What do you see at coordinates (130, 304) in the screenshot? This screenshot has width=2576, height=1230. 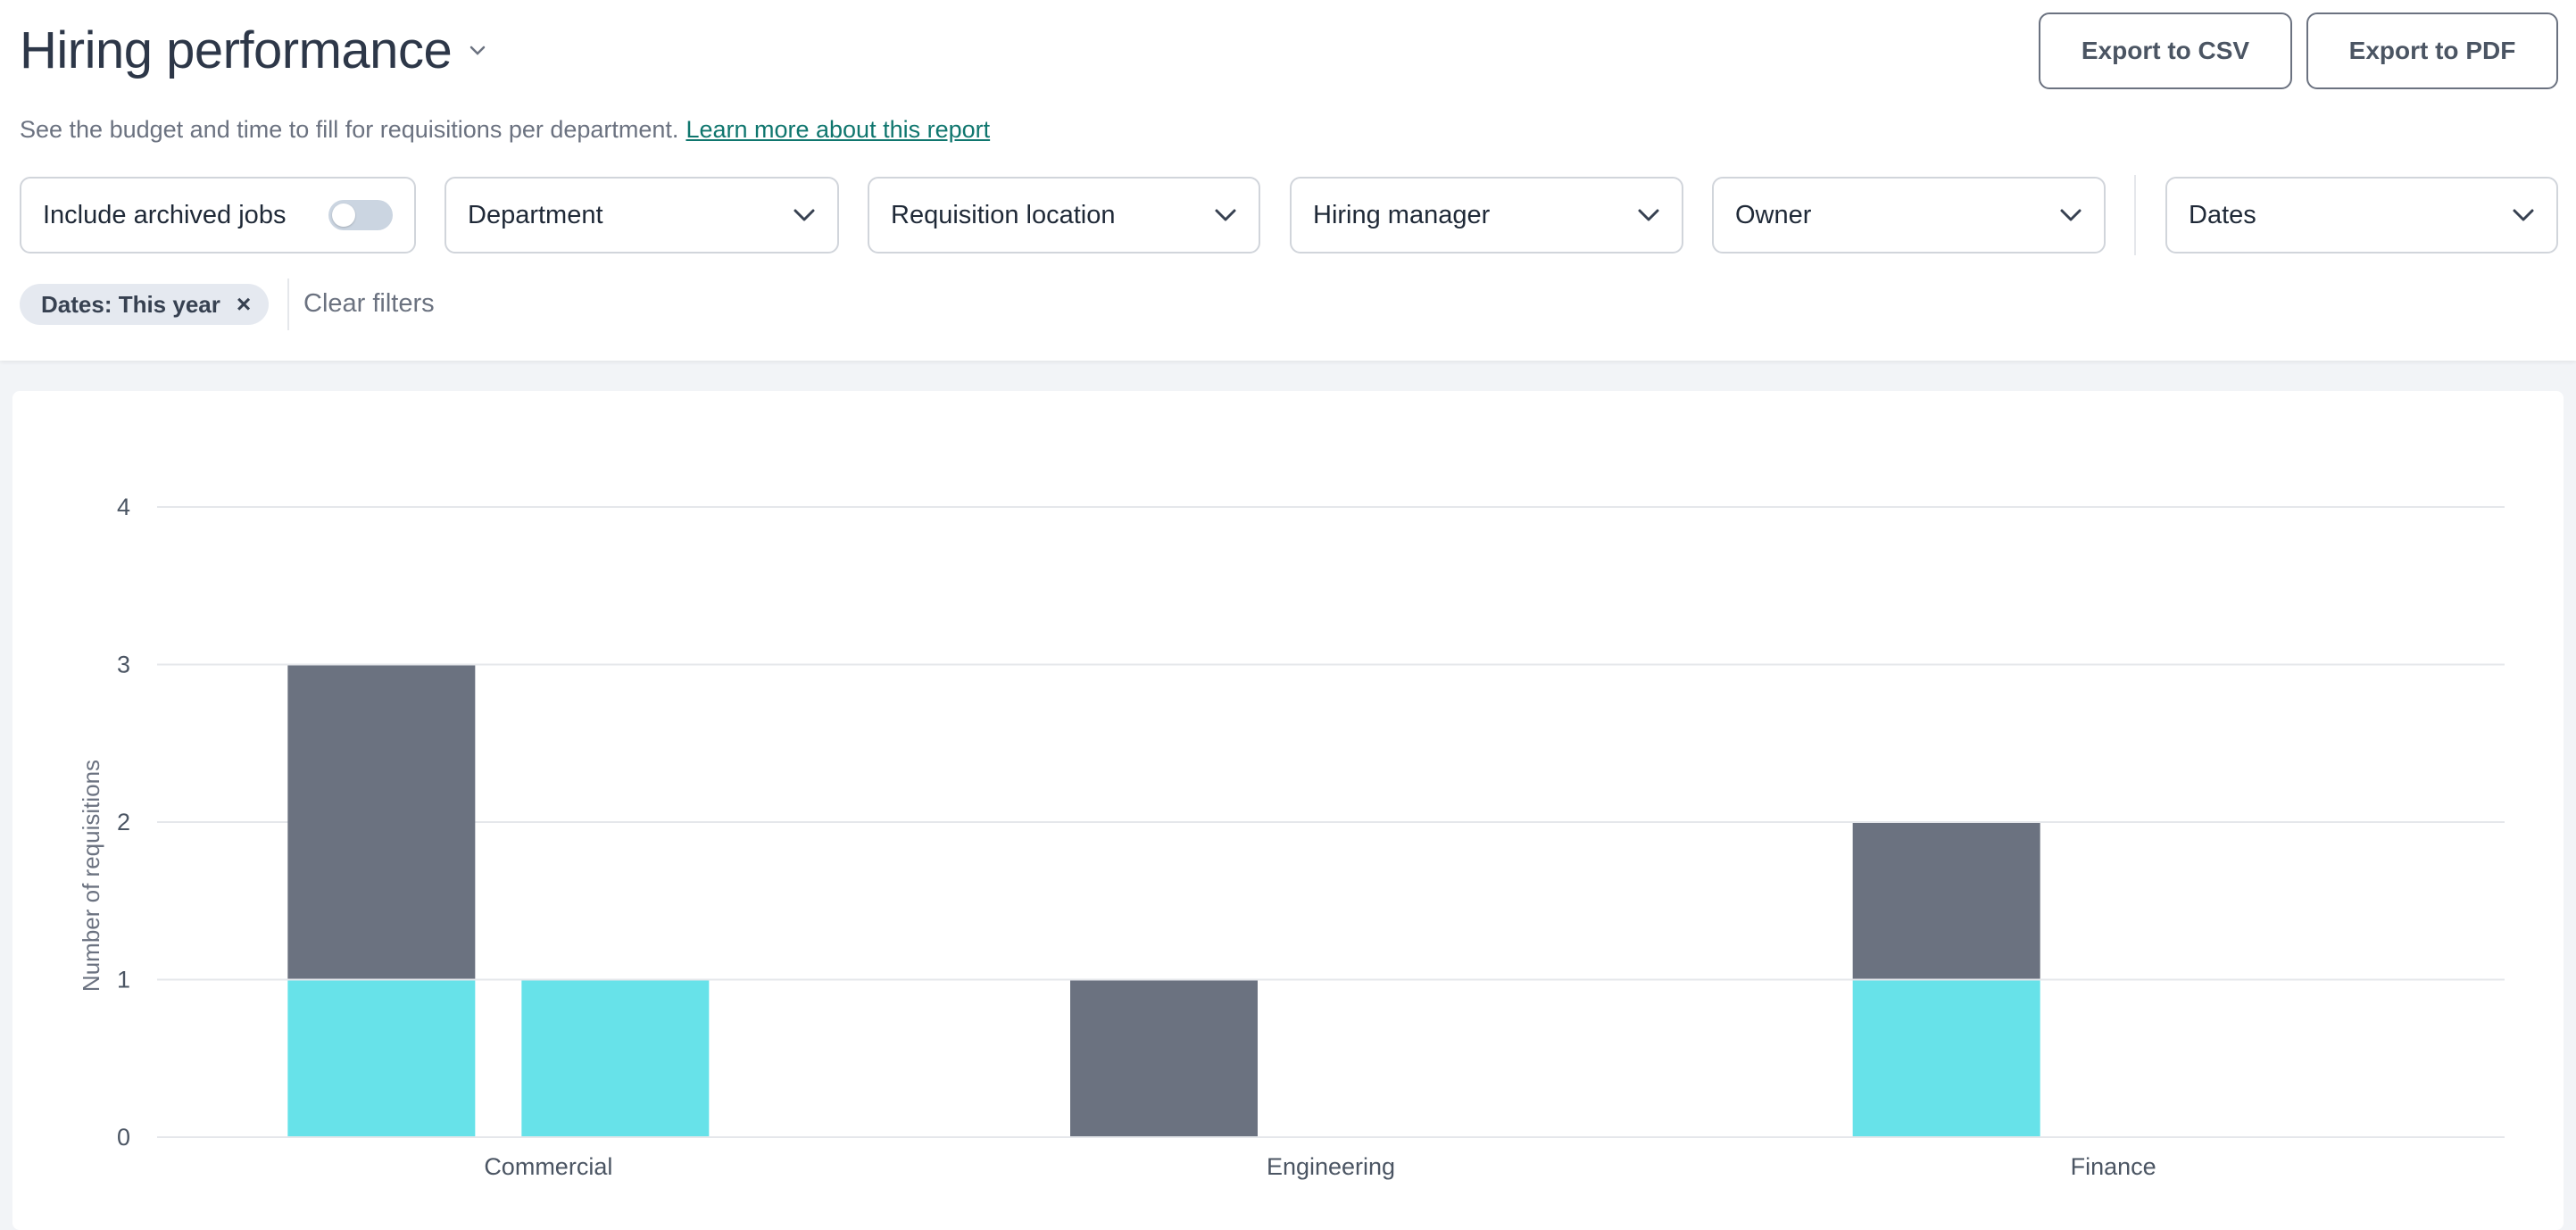 I see `dates-filter-chip-label: Dates: This year` at bounding box center [130, 304].